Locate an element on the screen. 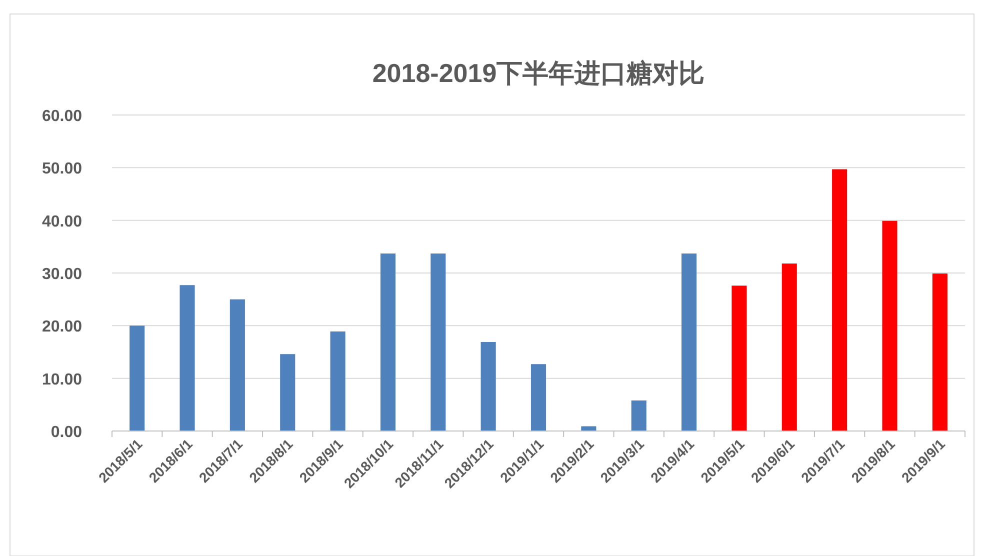 The height and width of the screenshot is (556, 984). y-tick-label: 50.00 is located at coordinates (62, 169).